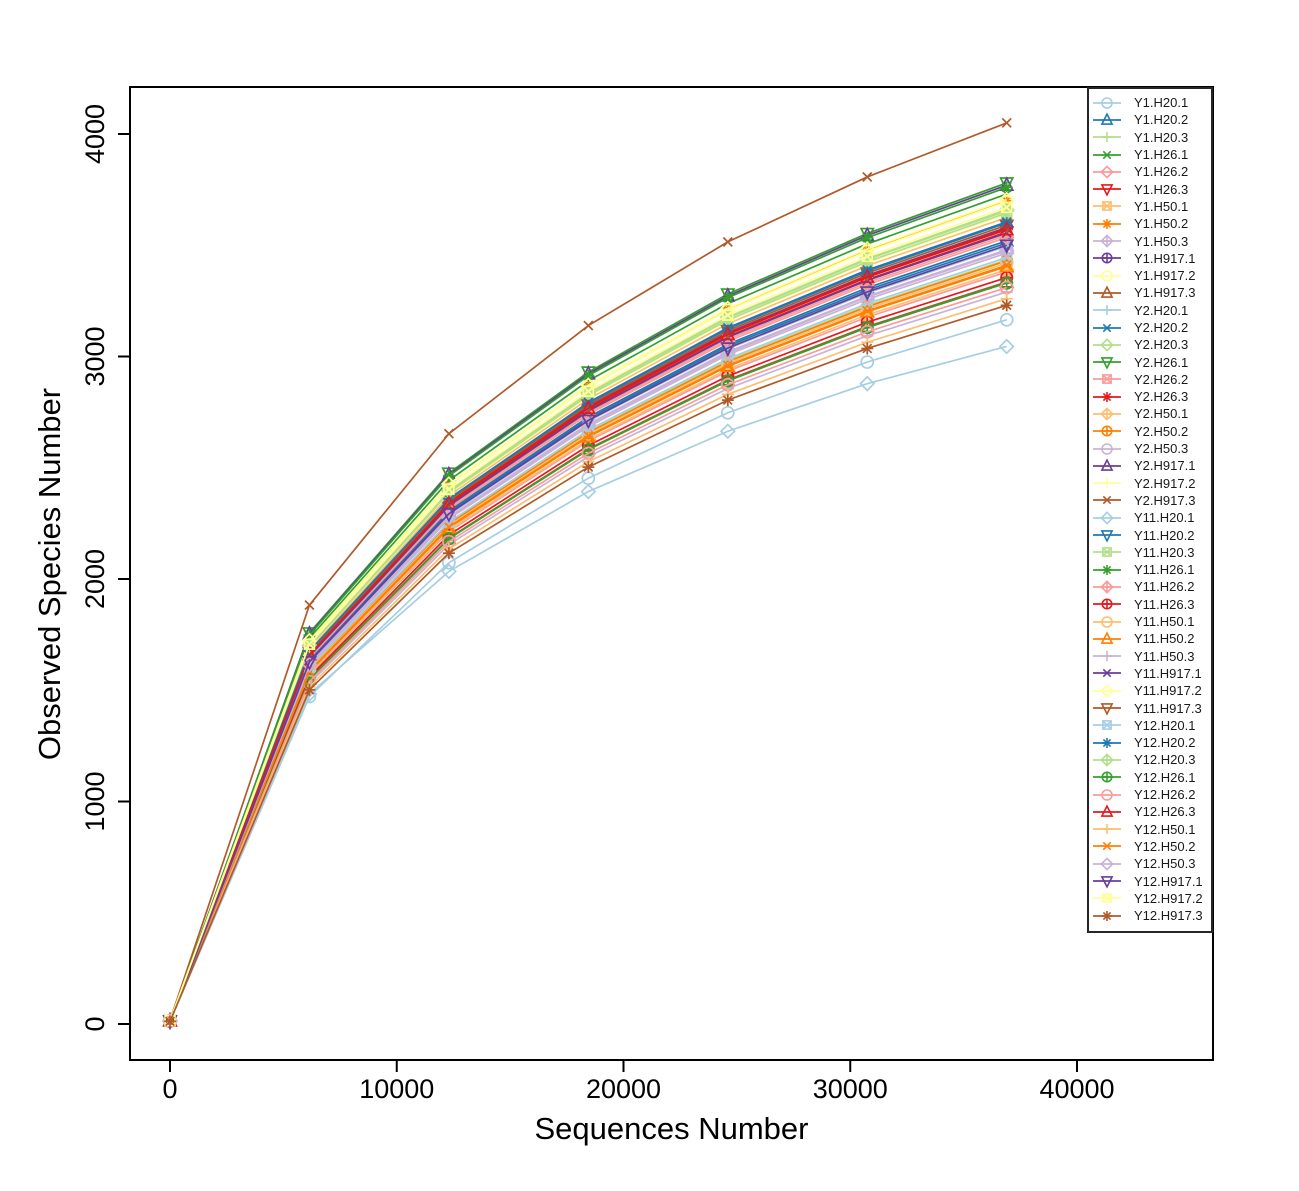 The image size is (1299, 1191). Describe the element at coordinates (1161, 189) in the screenshot. I see `legend-label: Y1.H26.3` at that location.